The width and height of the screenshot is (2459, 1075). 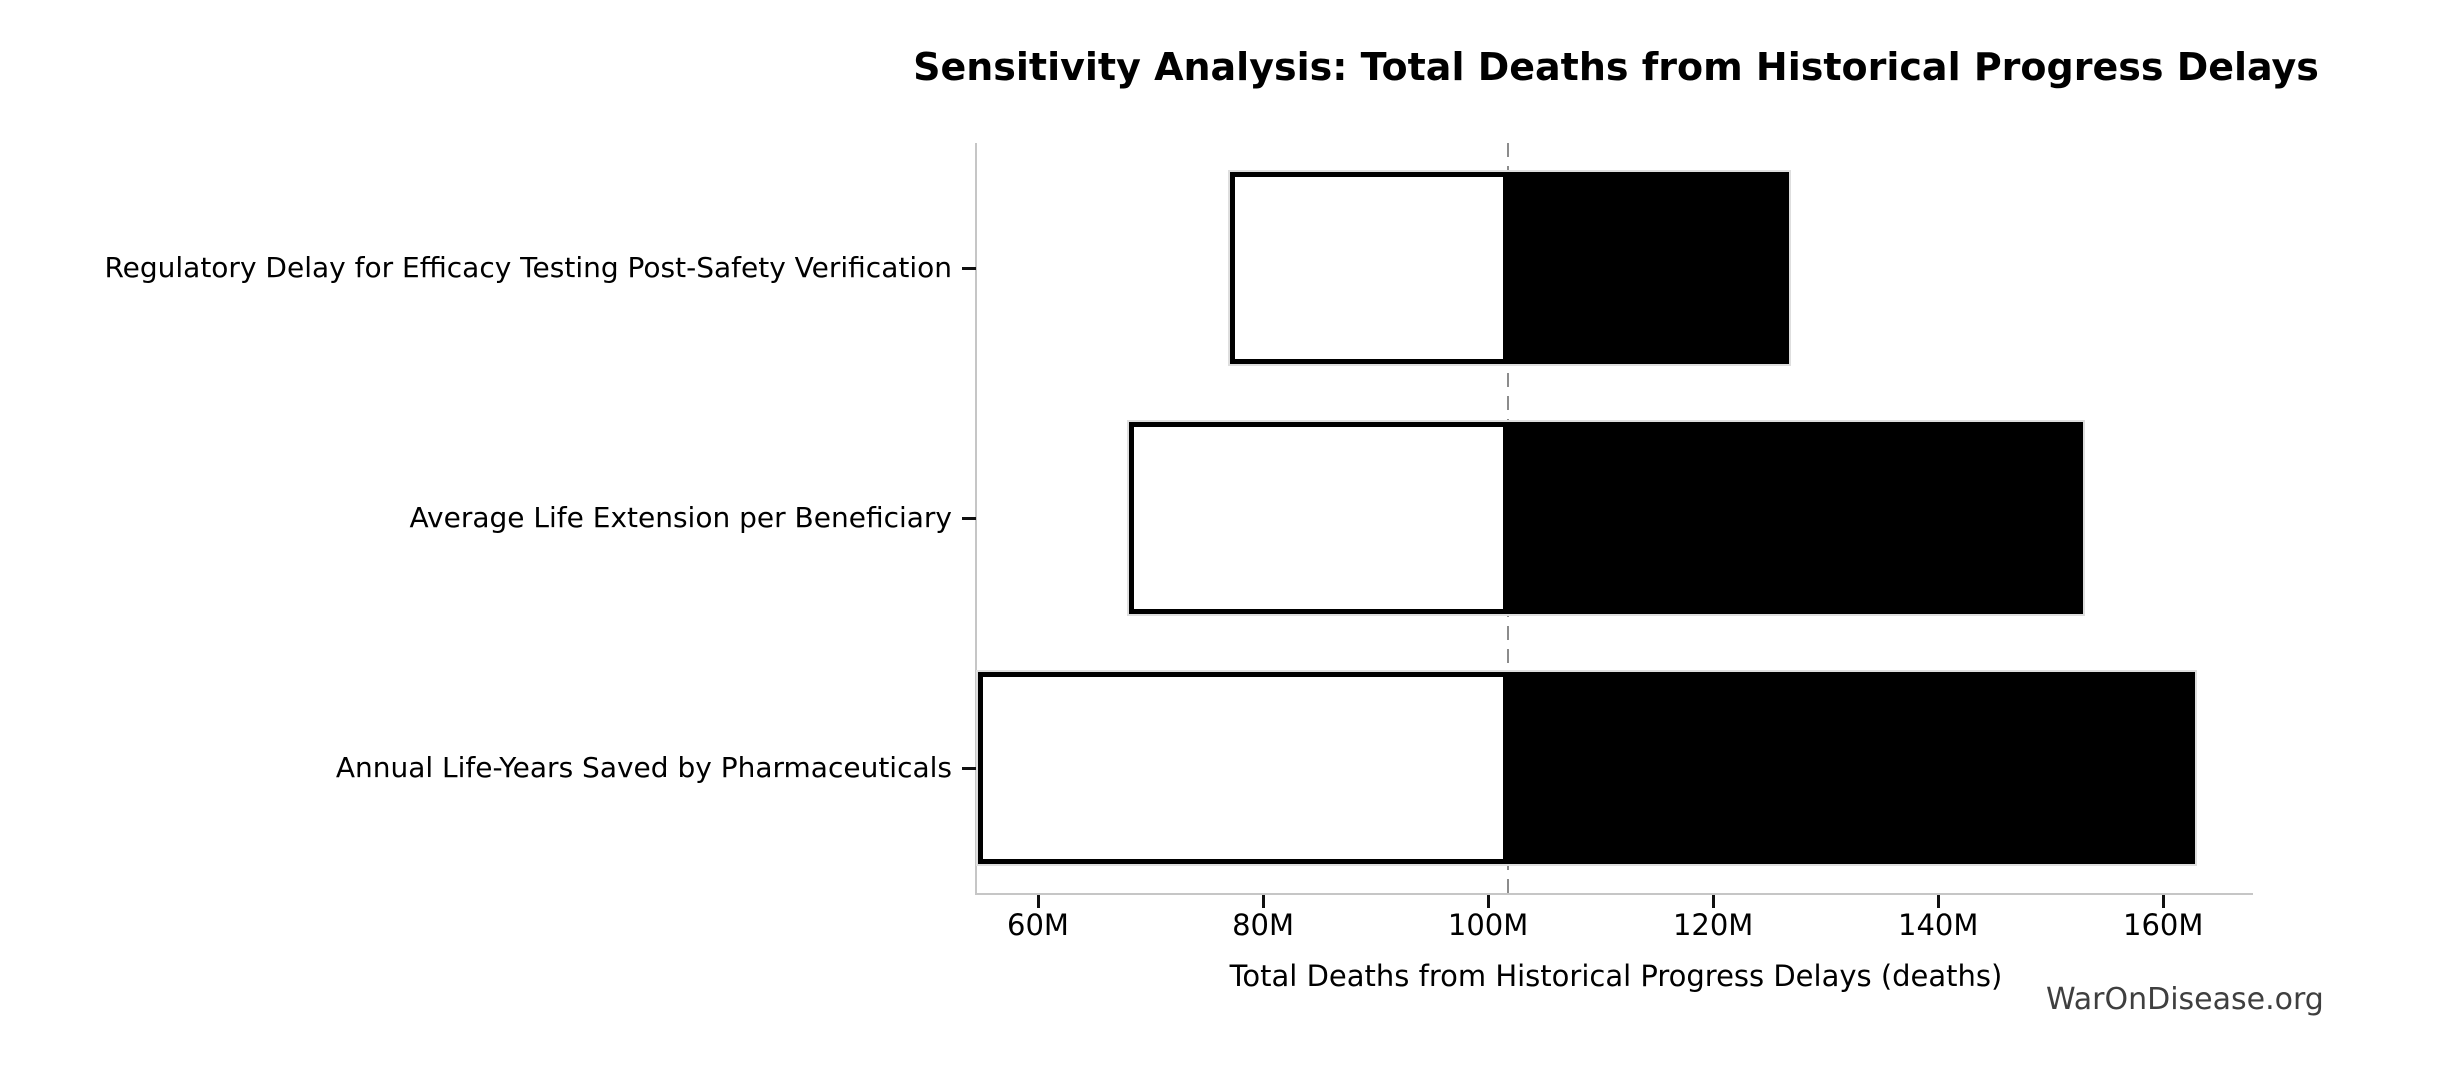 What do you see at coordinates (2185, 999) in the screenshot?
I see `watermark-text: WarOnDisease.org` at bounding box center [2185, 999].